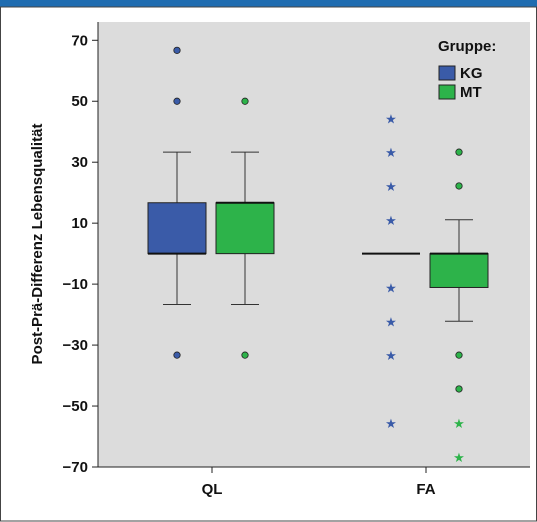  What do you see at coordinates (391, 271) in the screenshot?
I see `box-KG-FA: ★ ★ ★ ★ ★ ★ ★ ★` at bounding box center [391, 271].